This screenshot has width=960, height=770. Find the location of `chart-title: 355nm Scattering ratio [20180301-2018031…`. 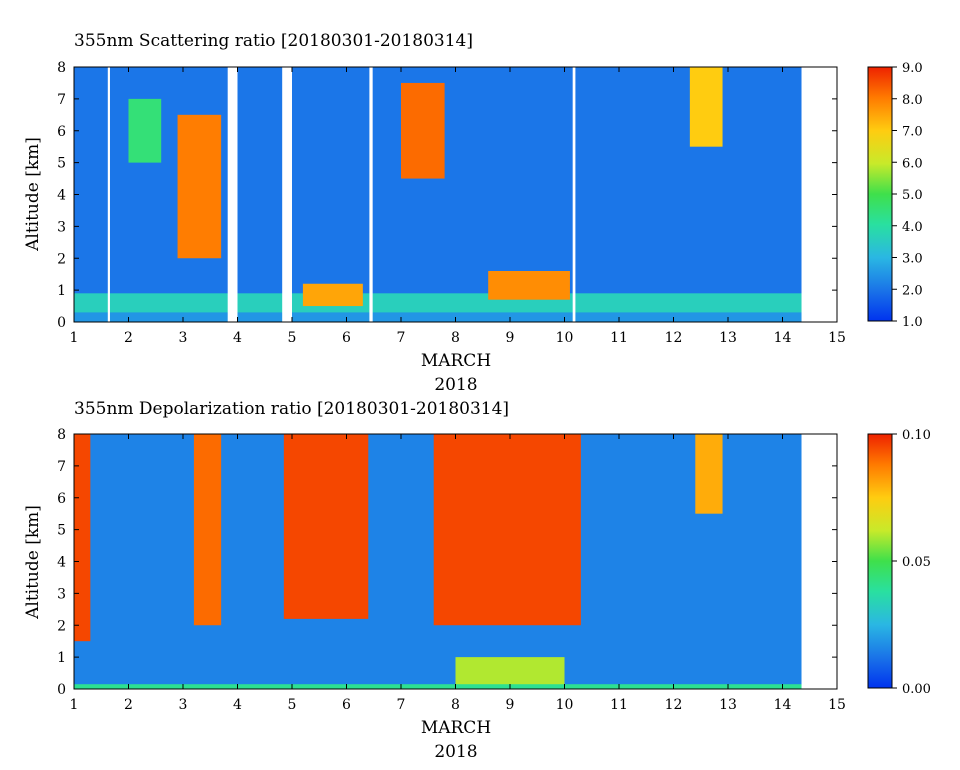

chart-title: 355nm Scattering ratio [20180301-2018031… is located at coordinates (273, 41).